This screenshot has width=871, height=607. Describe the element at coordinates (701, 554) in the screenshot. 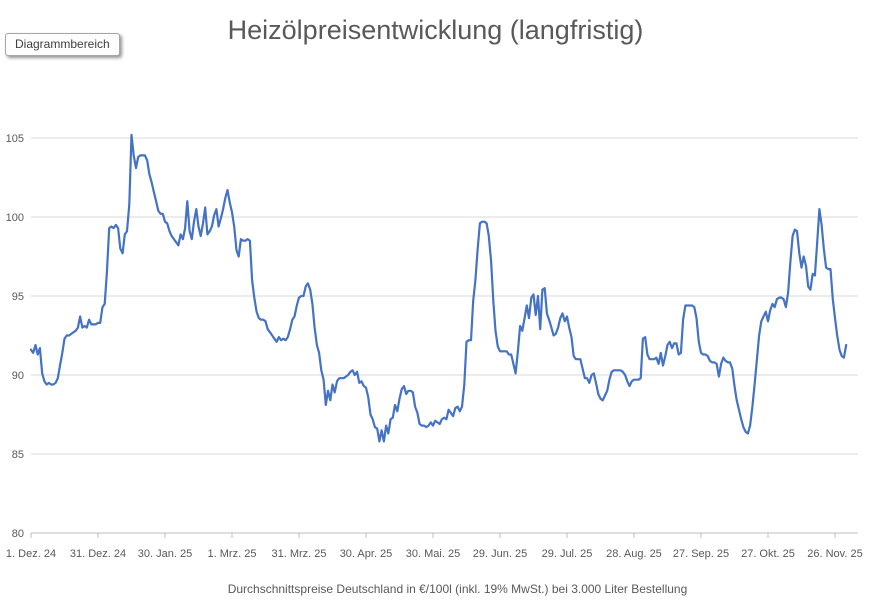

I see `x-axis-label: 27. Sep. 25` at that location.